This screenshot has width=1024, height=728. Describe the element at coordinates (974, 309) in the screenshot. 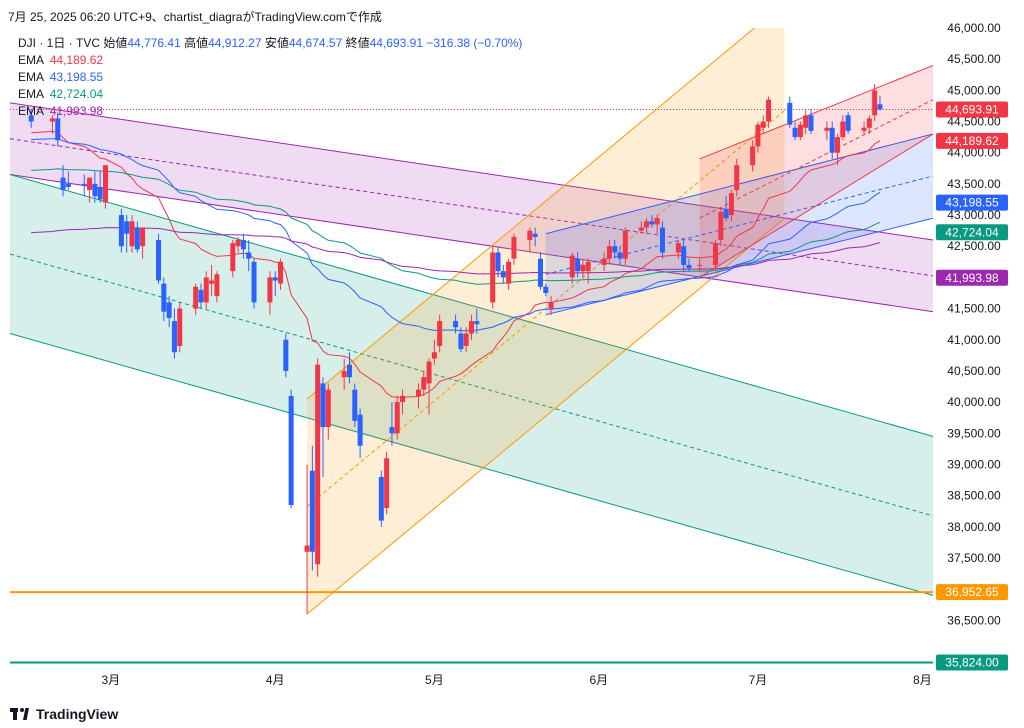

I see `price-tick-label: 41,500.00` at that location.